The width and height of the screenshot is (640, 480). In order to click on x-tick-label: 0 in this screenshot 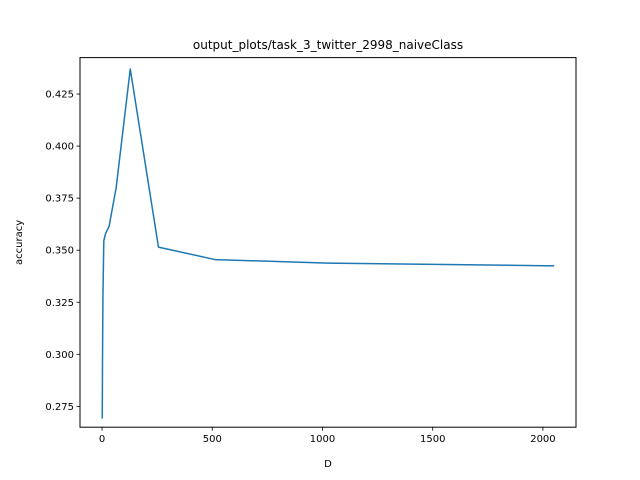, I will do `click(102, 439)`.